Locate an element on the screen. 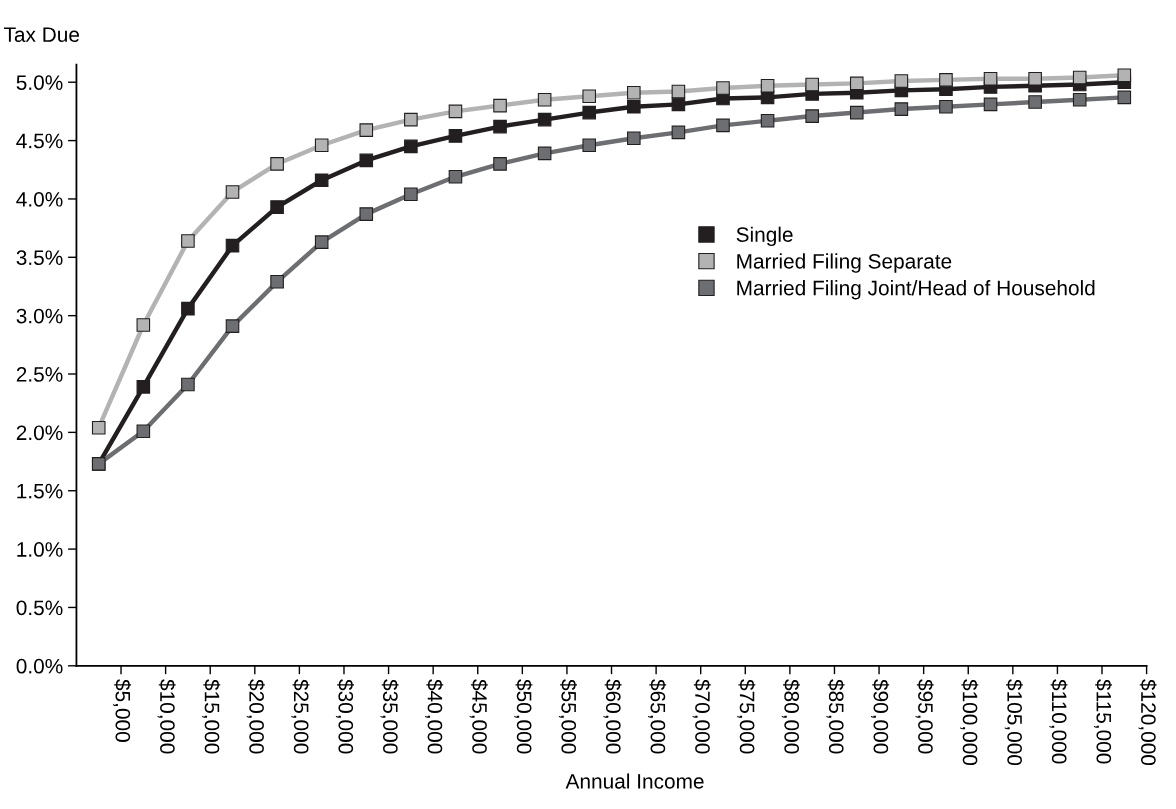 The height and width of the screenshot is (809, 1176). x-tick-label: $80,000 is located at coordinates (790, 716).